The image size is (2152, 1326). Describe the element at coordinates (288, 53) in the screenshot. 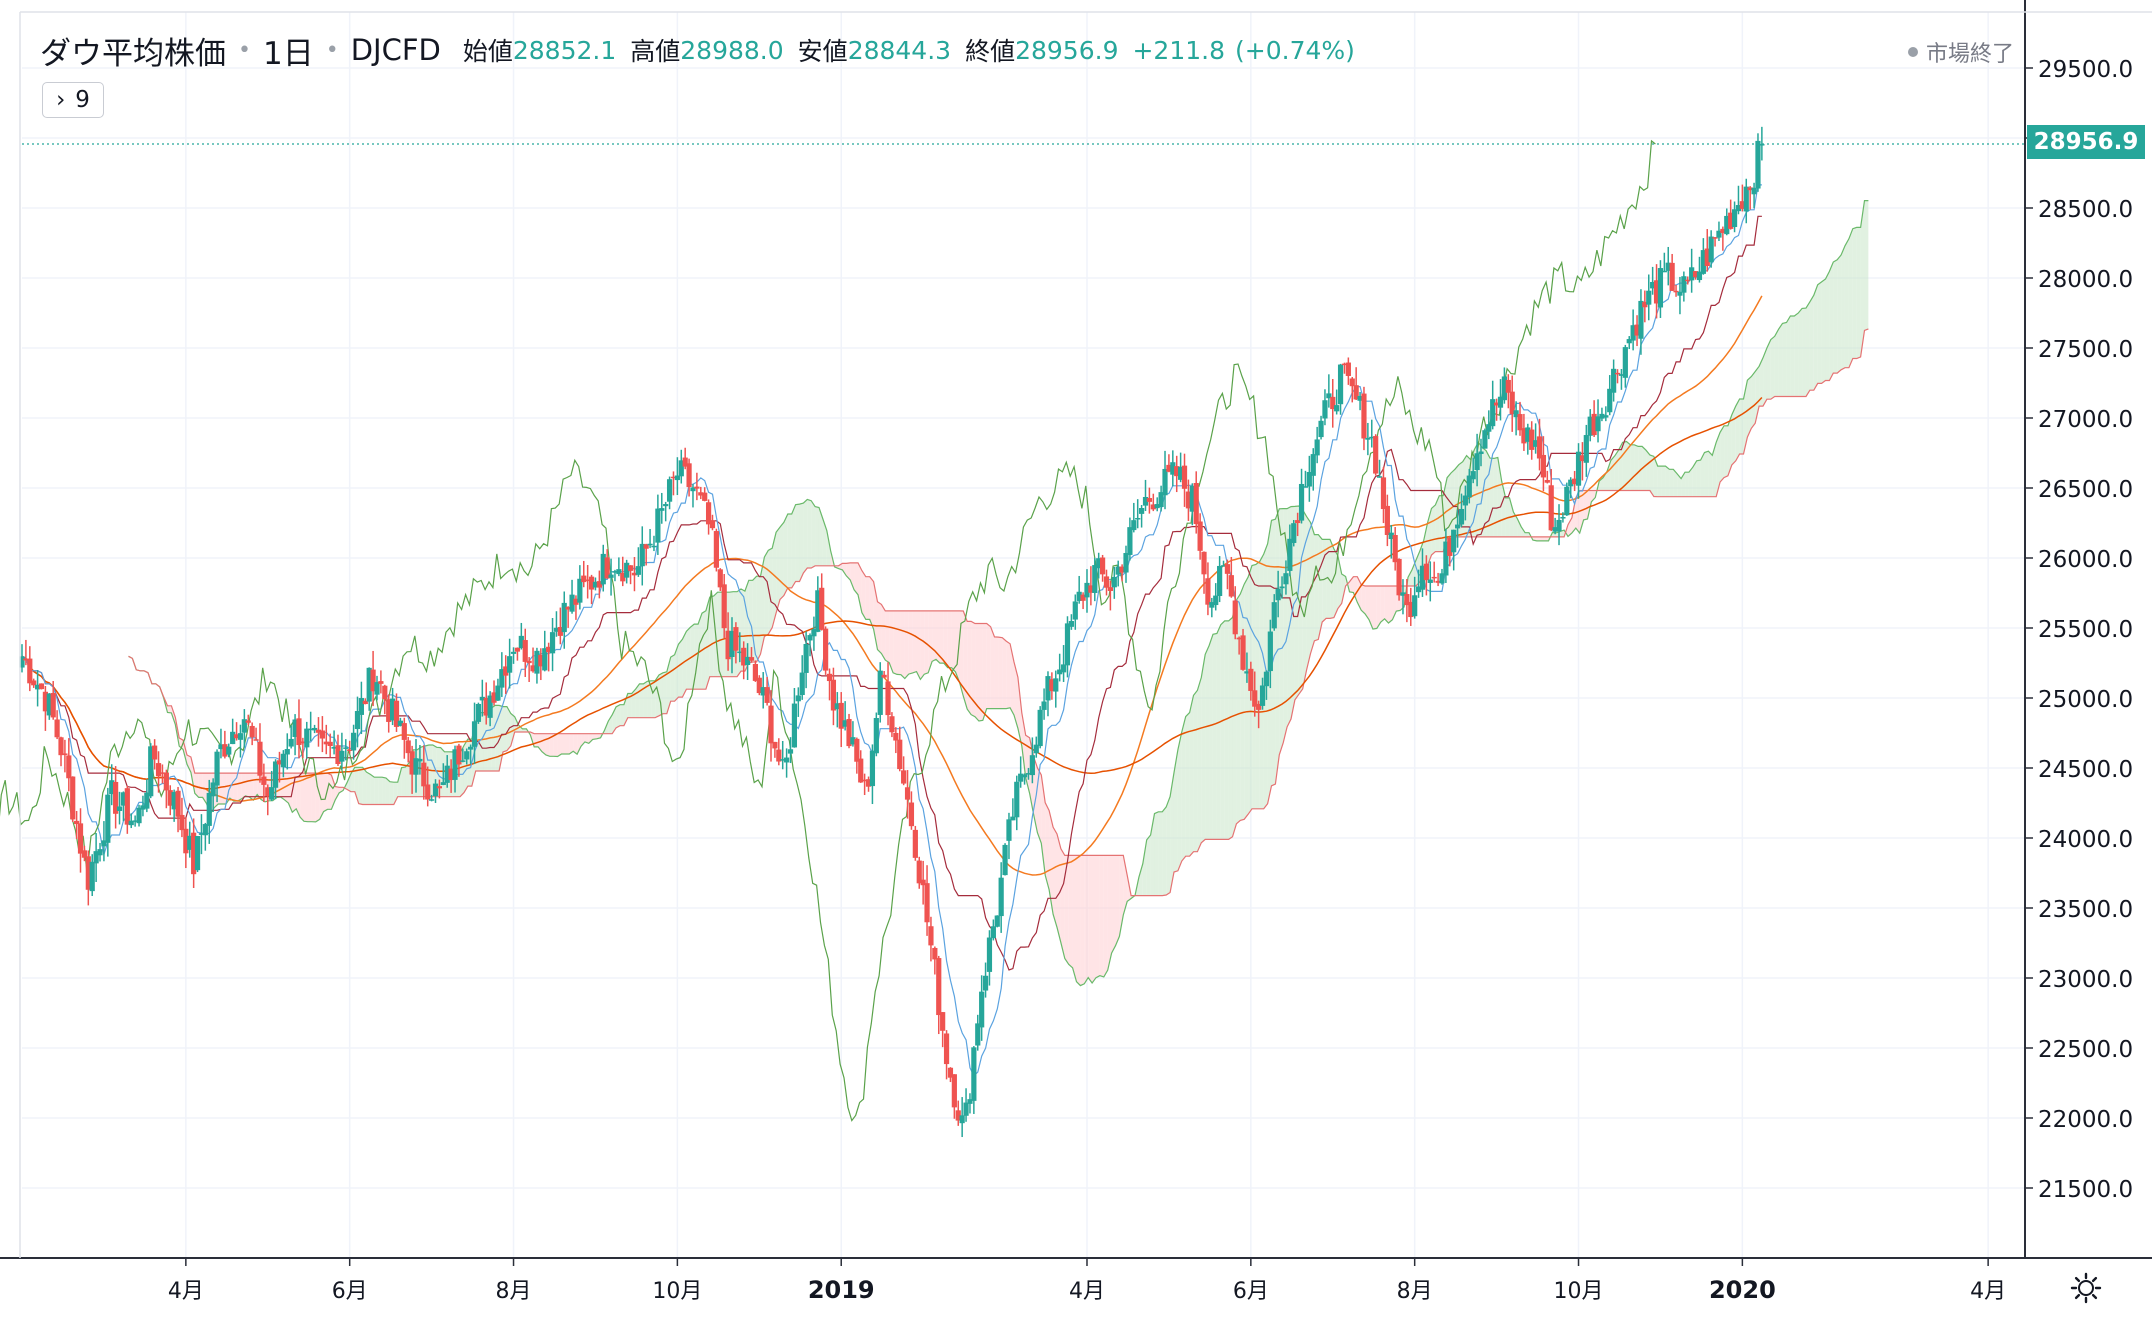

I see `timeframe-label: 1日` at that location.